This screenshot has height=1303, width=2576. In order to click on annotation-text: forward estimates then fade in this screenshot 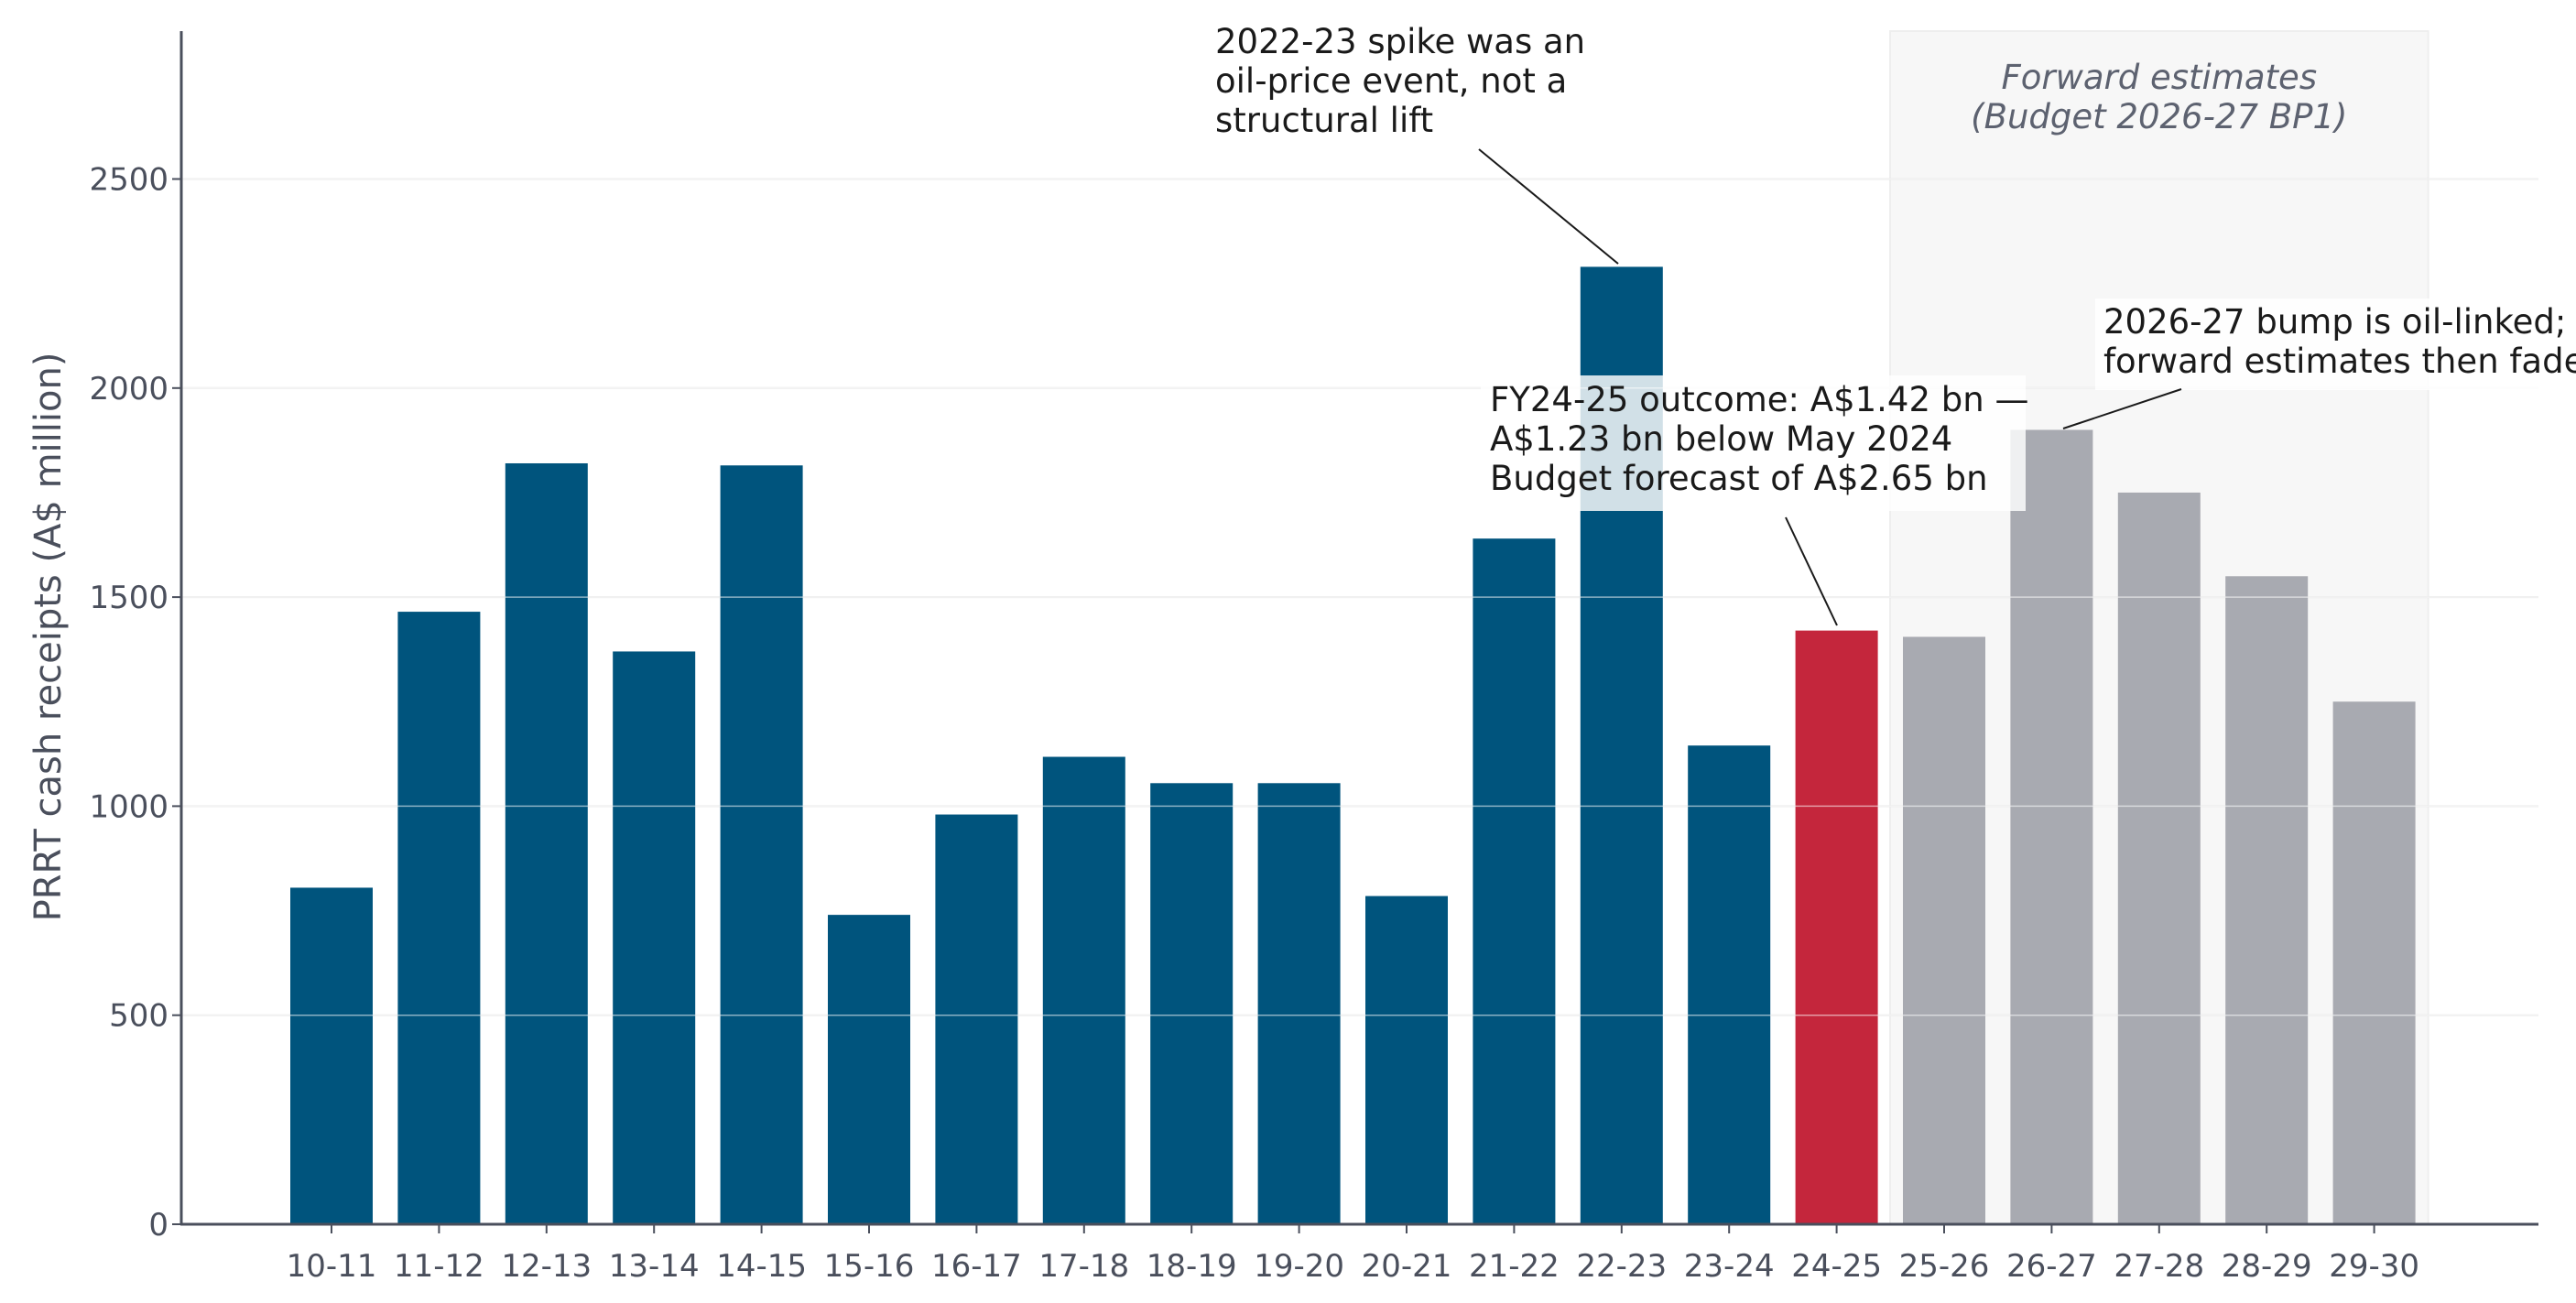, I will do `click(2339, 361)`.